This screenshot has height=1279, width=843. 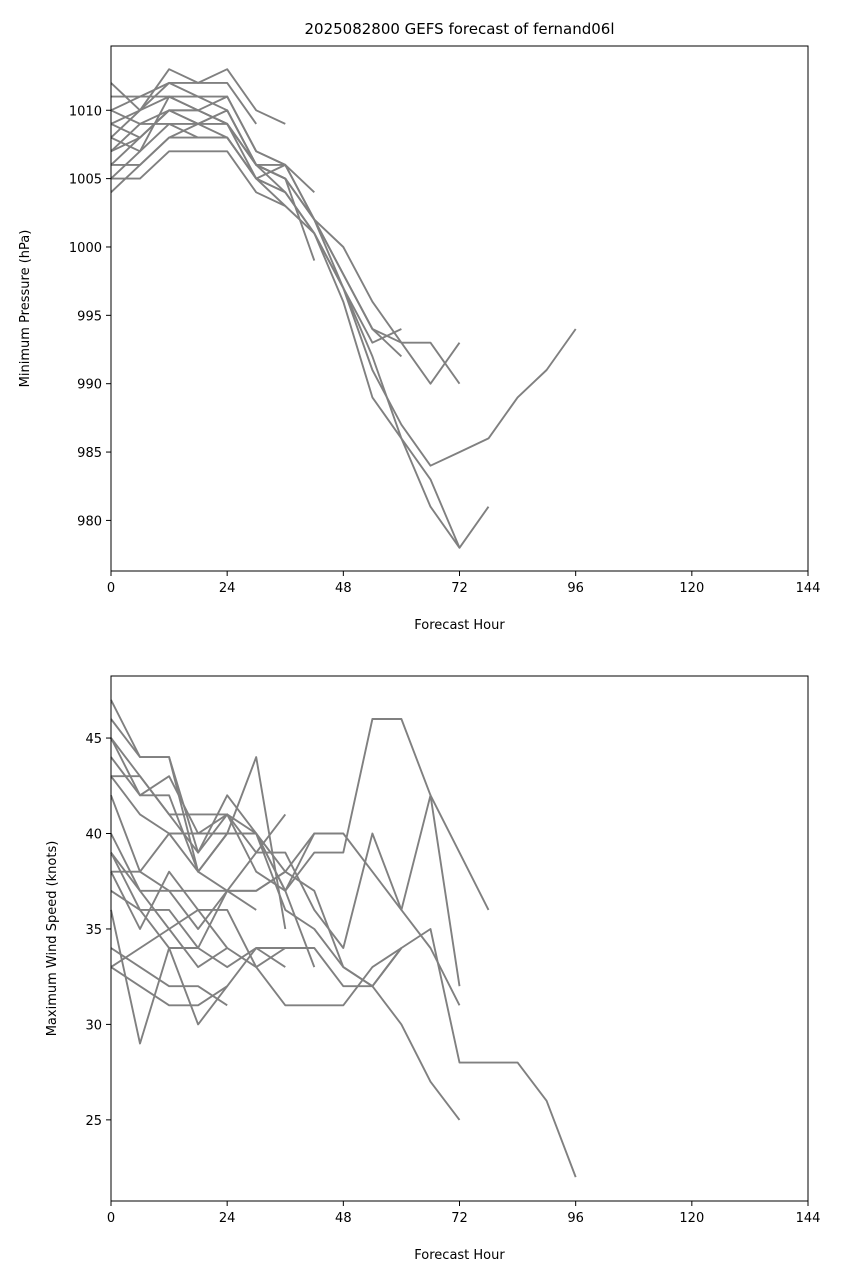 I want to click on y-tick-label: 30, so click(x=93, y=1025).